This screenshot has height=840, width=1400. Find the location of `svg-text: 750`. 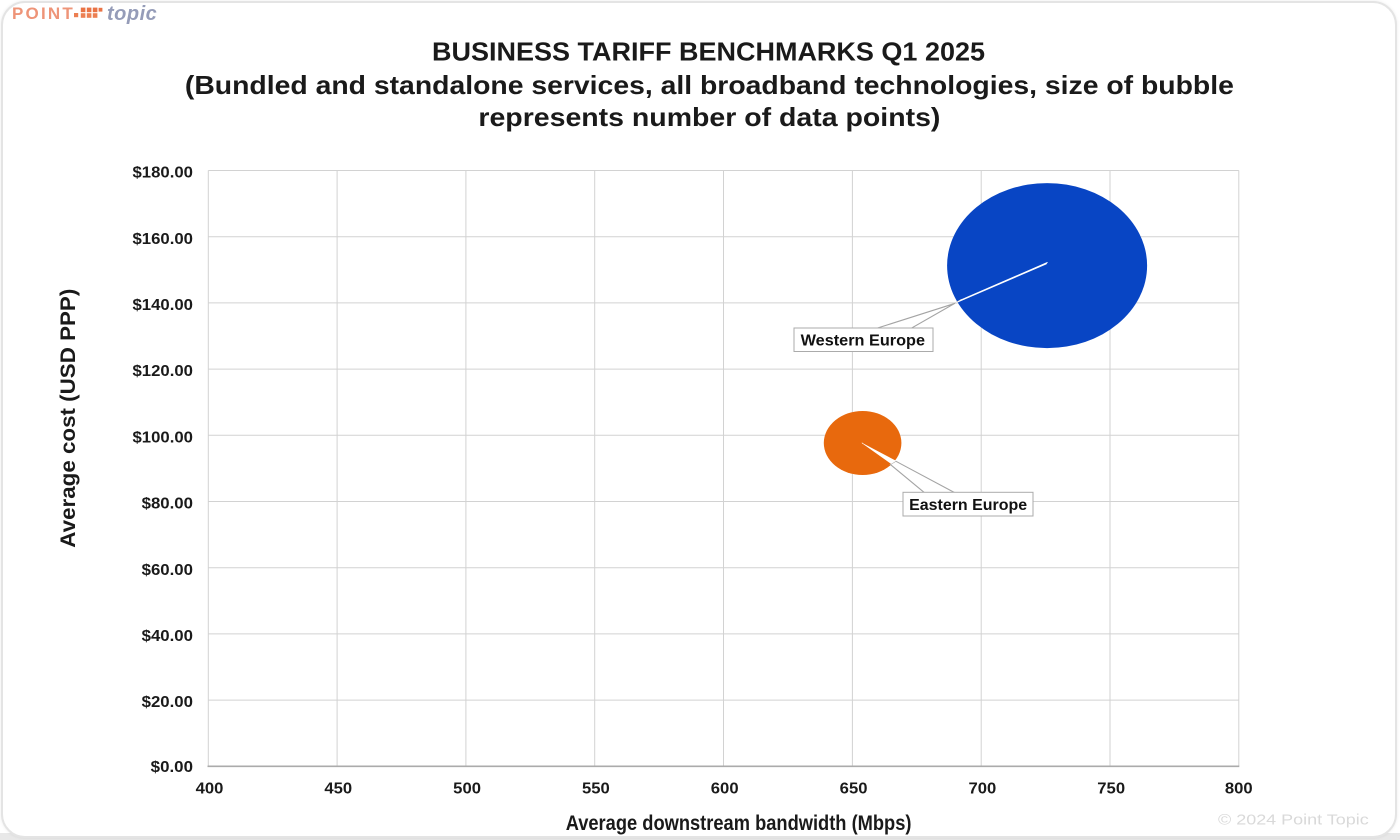

svg-text: 750 is located at coordinates (1111, 788).